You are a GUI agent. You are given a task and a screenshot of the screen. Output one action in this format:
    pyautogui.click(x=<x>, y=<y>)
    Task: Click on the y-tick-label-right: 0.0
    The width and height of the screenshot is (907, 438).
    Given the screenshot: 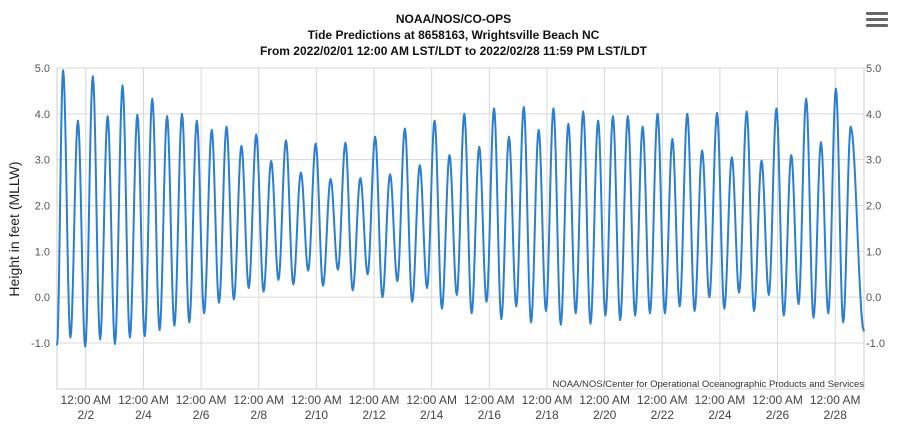 What is the action you would take?
    pyautogui.click(x=873, y=298)
    